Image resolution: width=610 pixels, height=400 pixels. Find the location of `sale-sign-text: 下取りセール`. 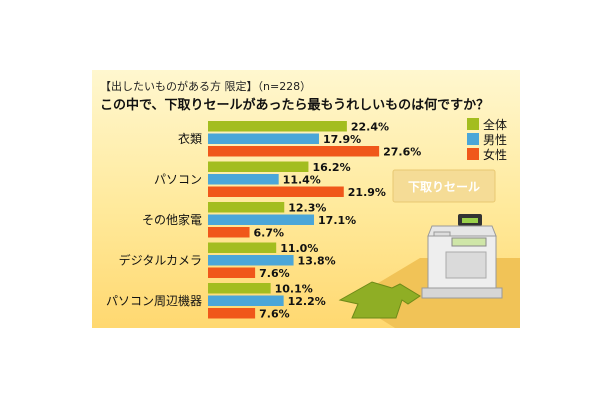

sale-sign-text: 下取りセール is located at coordinates (444, 187).